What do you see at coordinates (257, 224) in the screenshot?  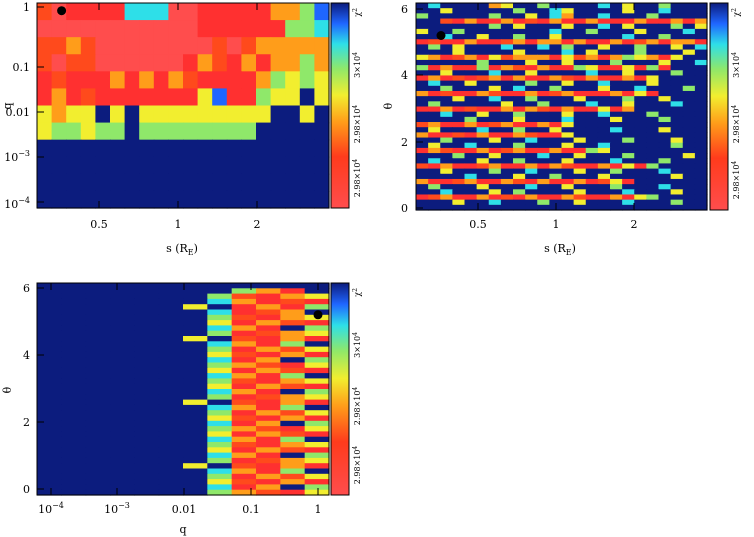 I see `x-tick-label: 2` at bounding box center [257, 224].